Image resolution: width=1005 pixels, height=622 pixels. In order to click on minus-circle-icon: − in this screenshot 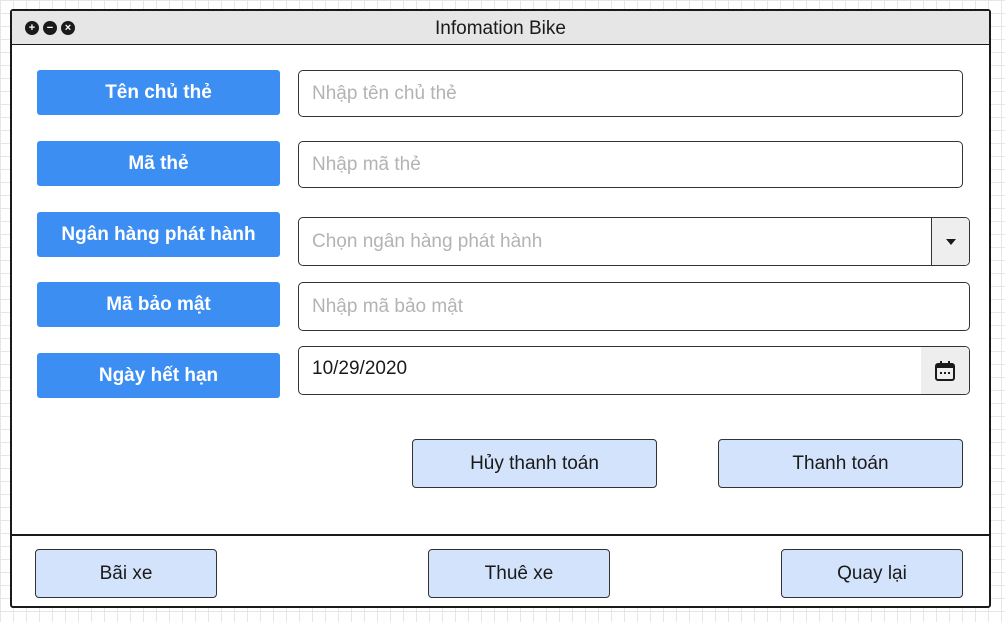, I will do `click(50, 28)`.